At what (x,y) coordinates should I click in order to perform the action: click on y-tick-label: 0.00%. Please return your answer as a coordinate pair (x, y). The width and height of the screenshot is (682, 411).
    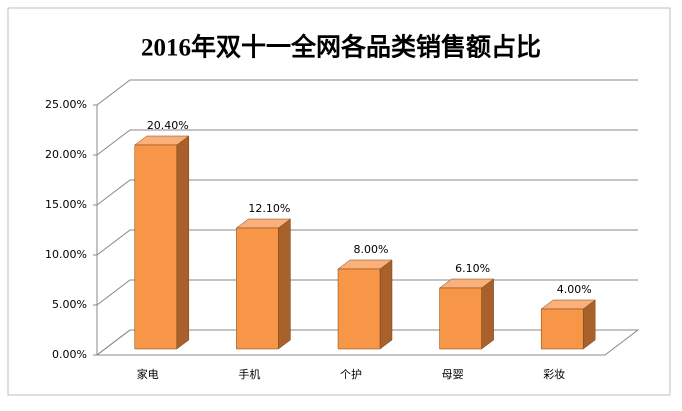
    Looking at the image, I should click on (69, 354).